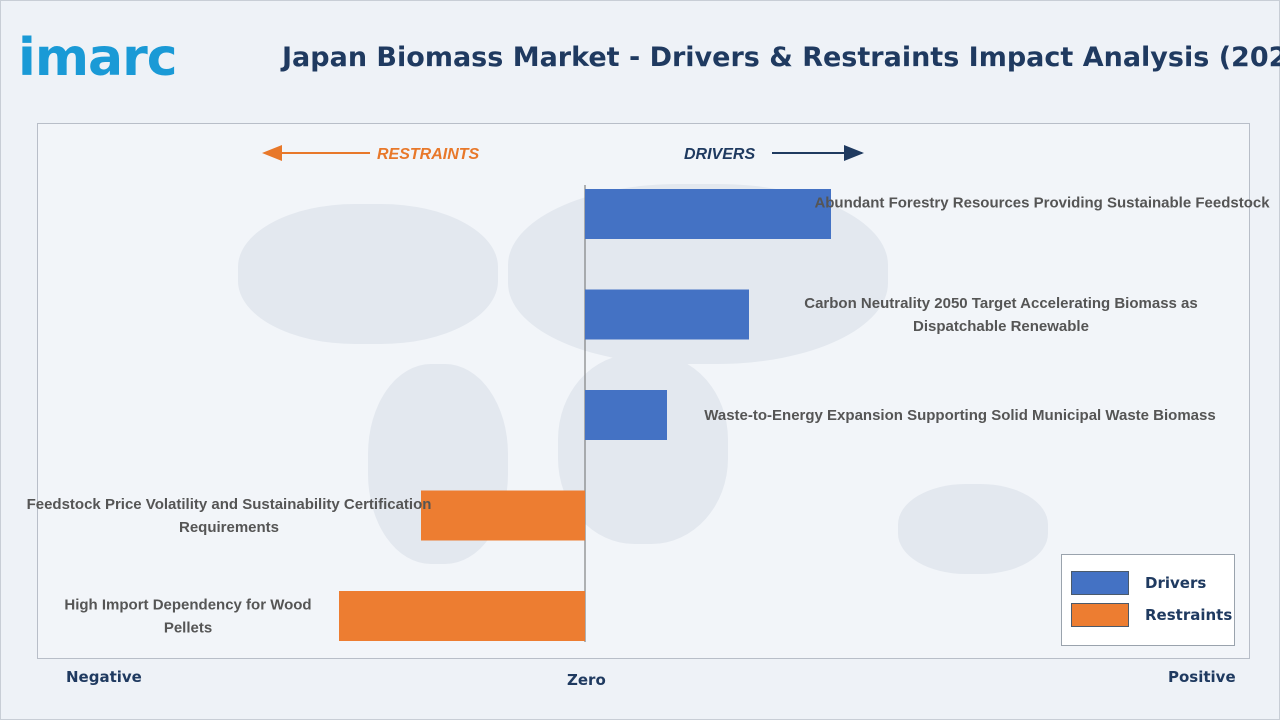  I want to click on legend-item-restraints: Restraints, so click(1151, 615).